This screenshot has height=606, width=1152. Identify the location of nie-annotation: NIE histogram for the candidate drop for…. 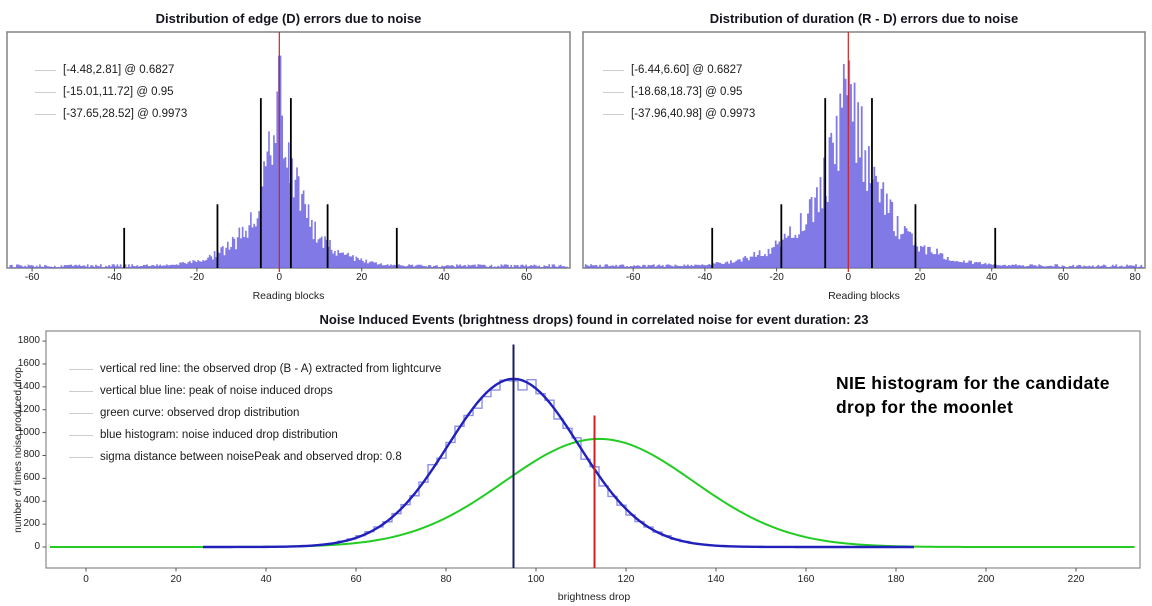
(973, 395).